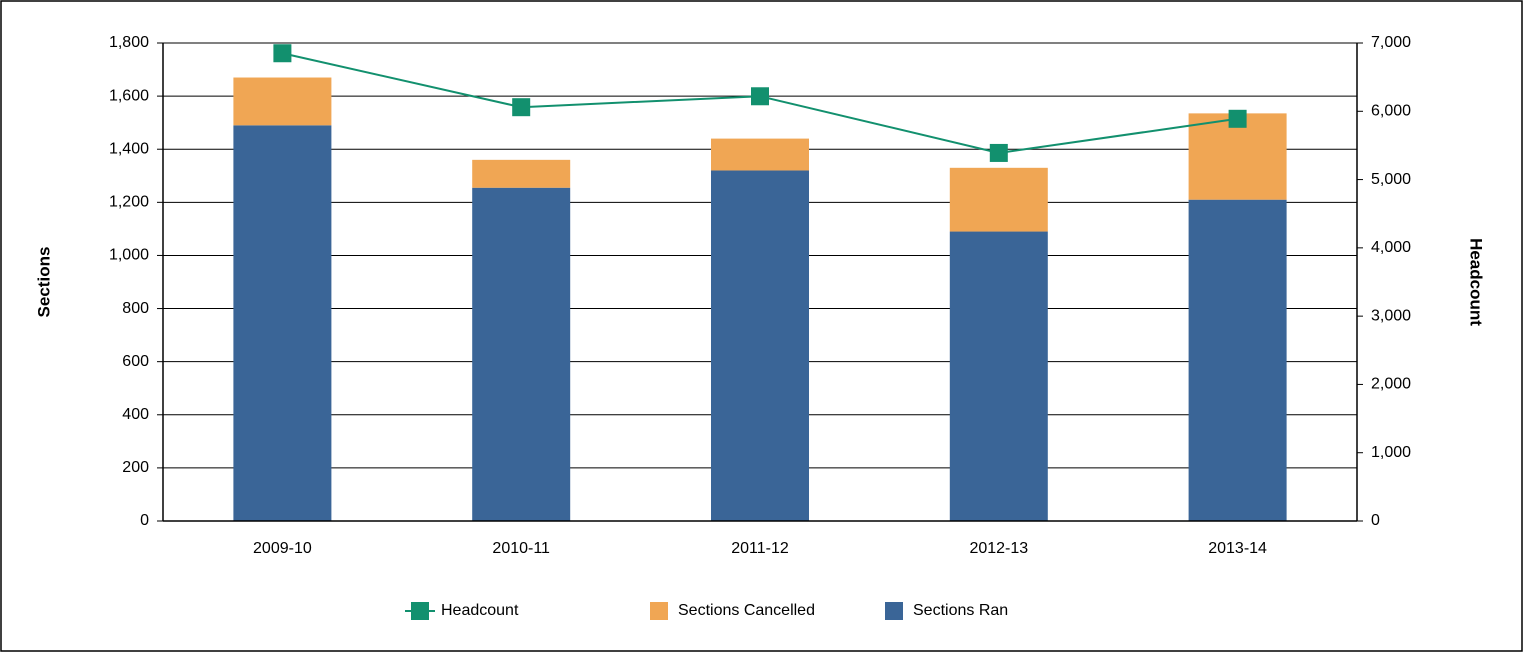 This screenshot has width=1525, height=654. Describe the element at coordinates (1391, 452) in the screenshot. I see `y2-tick-label: 1,000` at that location.